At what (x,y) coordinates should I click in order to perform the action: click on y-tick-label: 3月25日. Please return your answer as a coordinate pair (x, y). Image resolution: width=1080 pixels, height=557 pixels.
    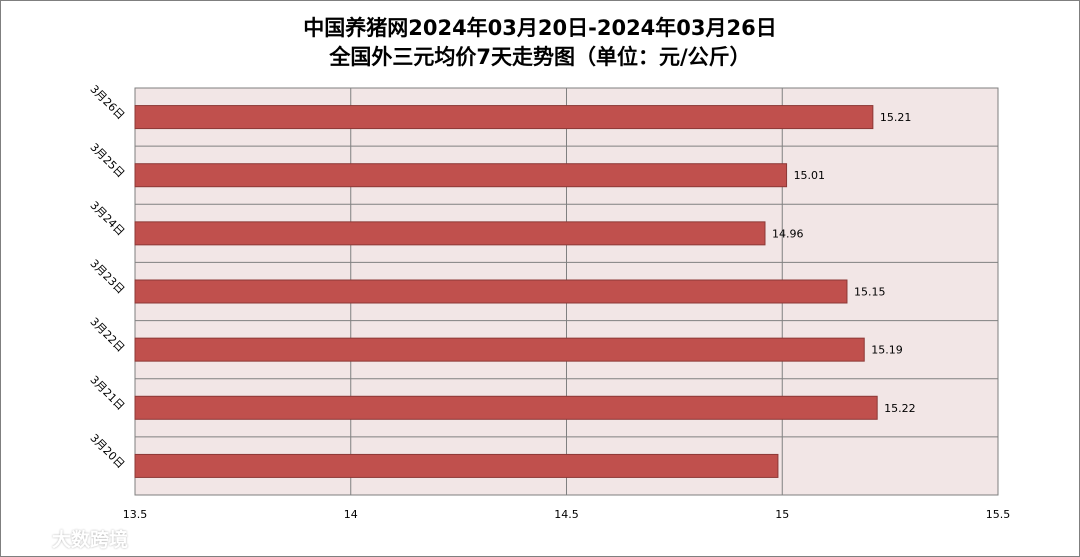
    Looking at the image, I should click on (107, 161).